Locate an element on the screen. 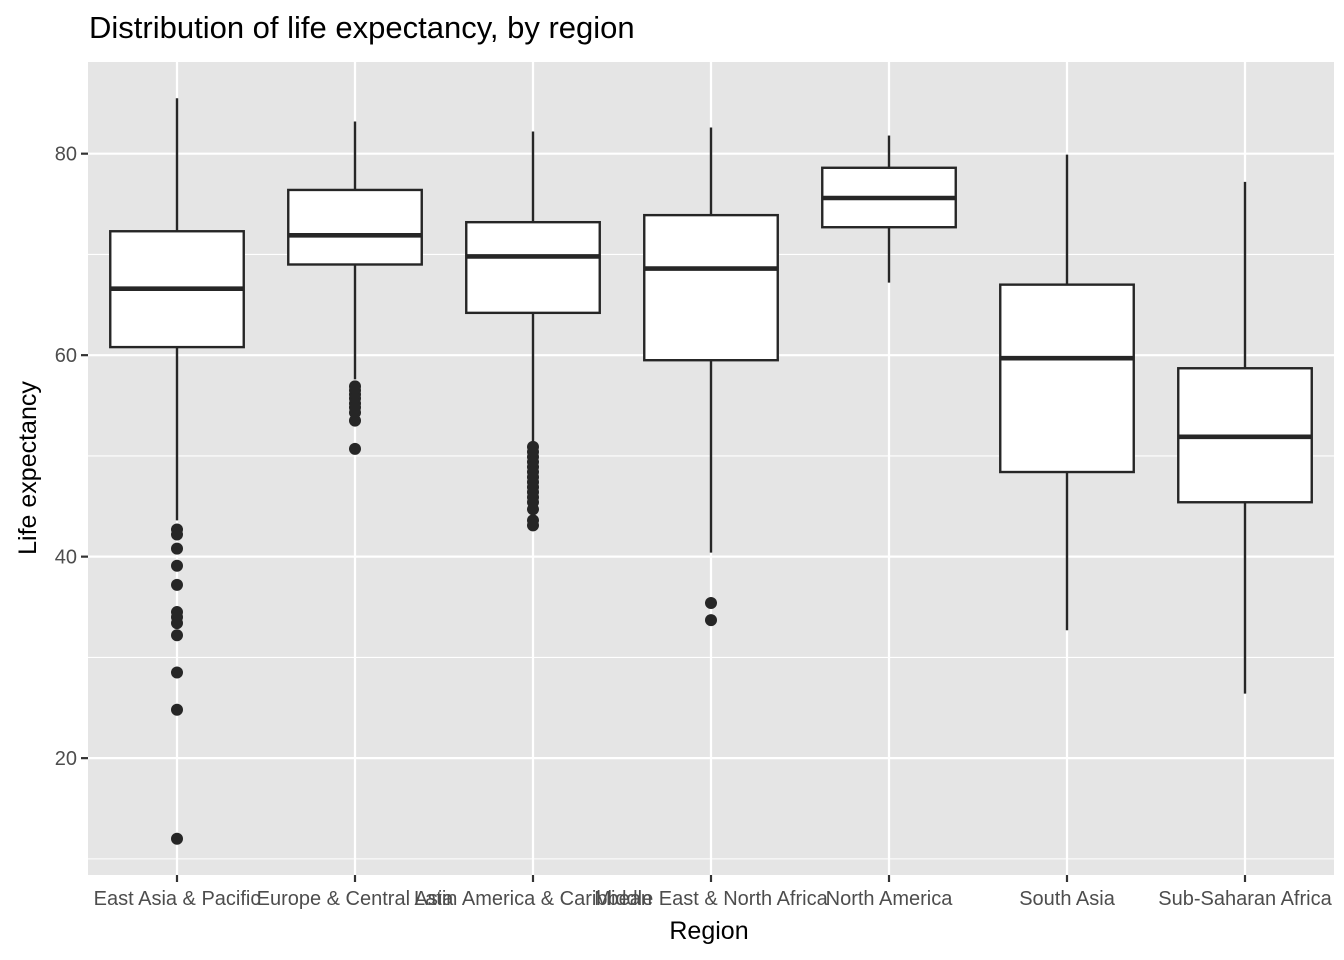 Image resolution: width=1344 pixels, height=960 pixels. y-tick-label: 20 is located at coordinates (66, 759).